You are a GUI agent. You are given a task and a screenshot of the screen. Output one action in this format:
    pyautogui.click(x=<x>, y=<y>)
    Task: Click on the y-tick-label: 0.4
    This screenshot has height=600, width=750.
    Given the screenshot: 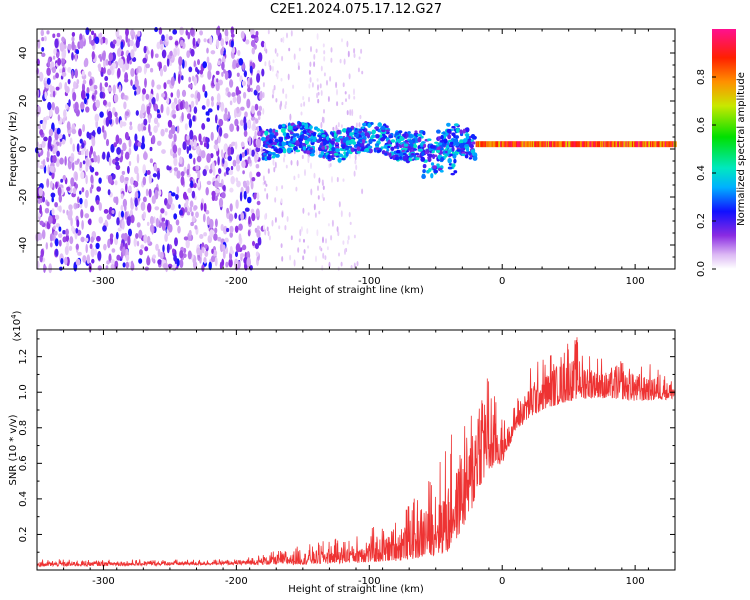 What is the action you would take?
    pyautogui.click(x=23, y=499)
    